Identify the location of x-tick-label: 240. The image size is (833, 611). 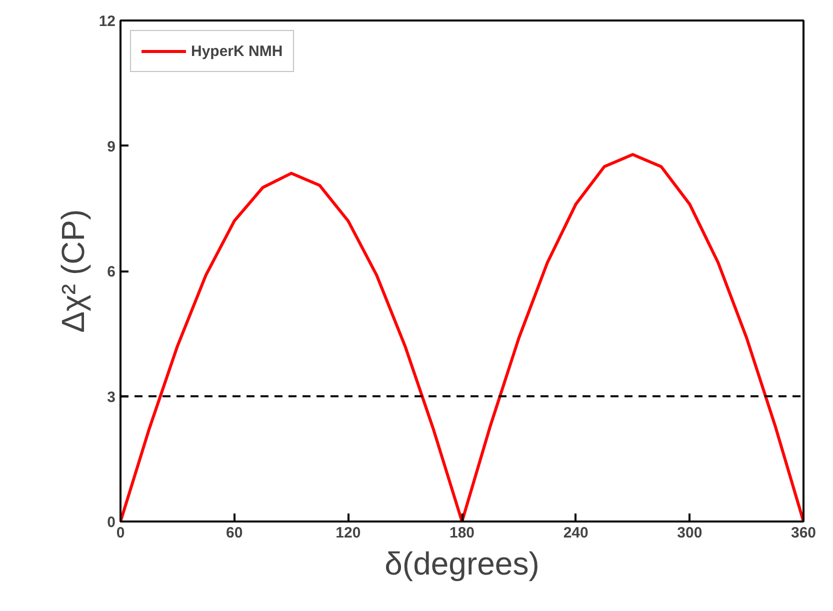
(575, 533).